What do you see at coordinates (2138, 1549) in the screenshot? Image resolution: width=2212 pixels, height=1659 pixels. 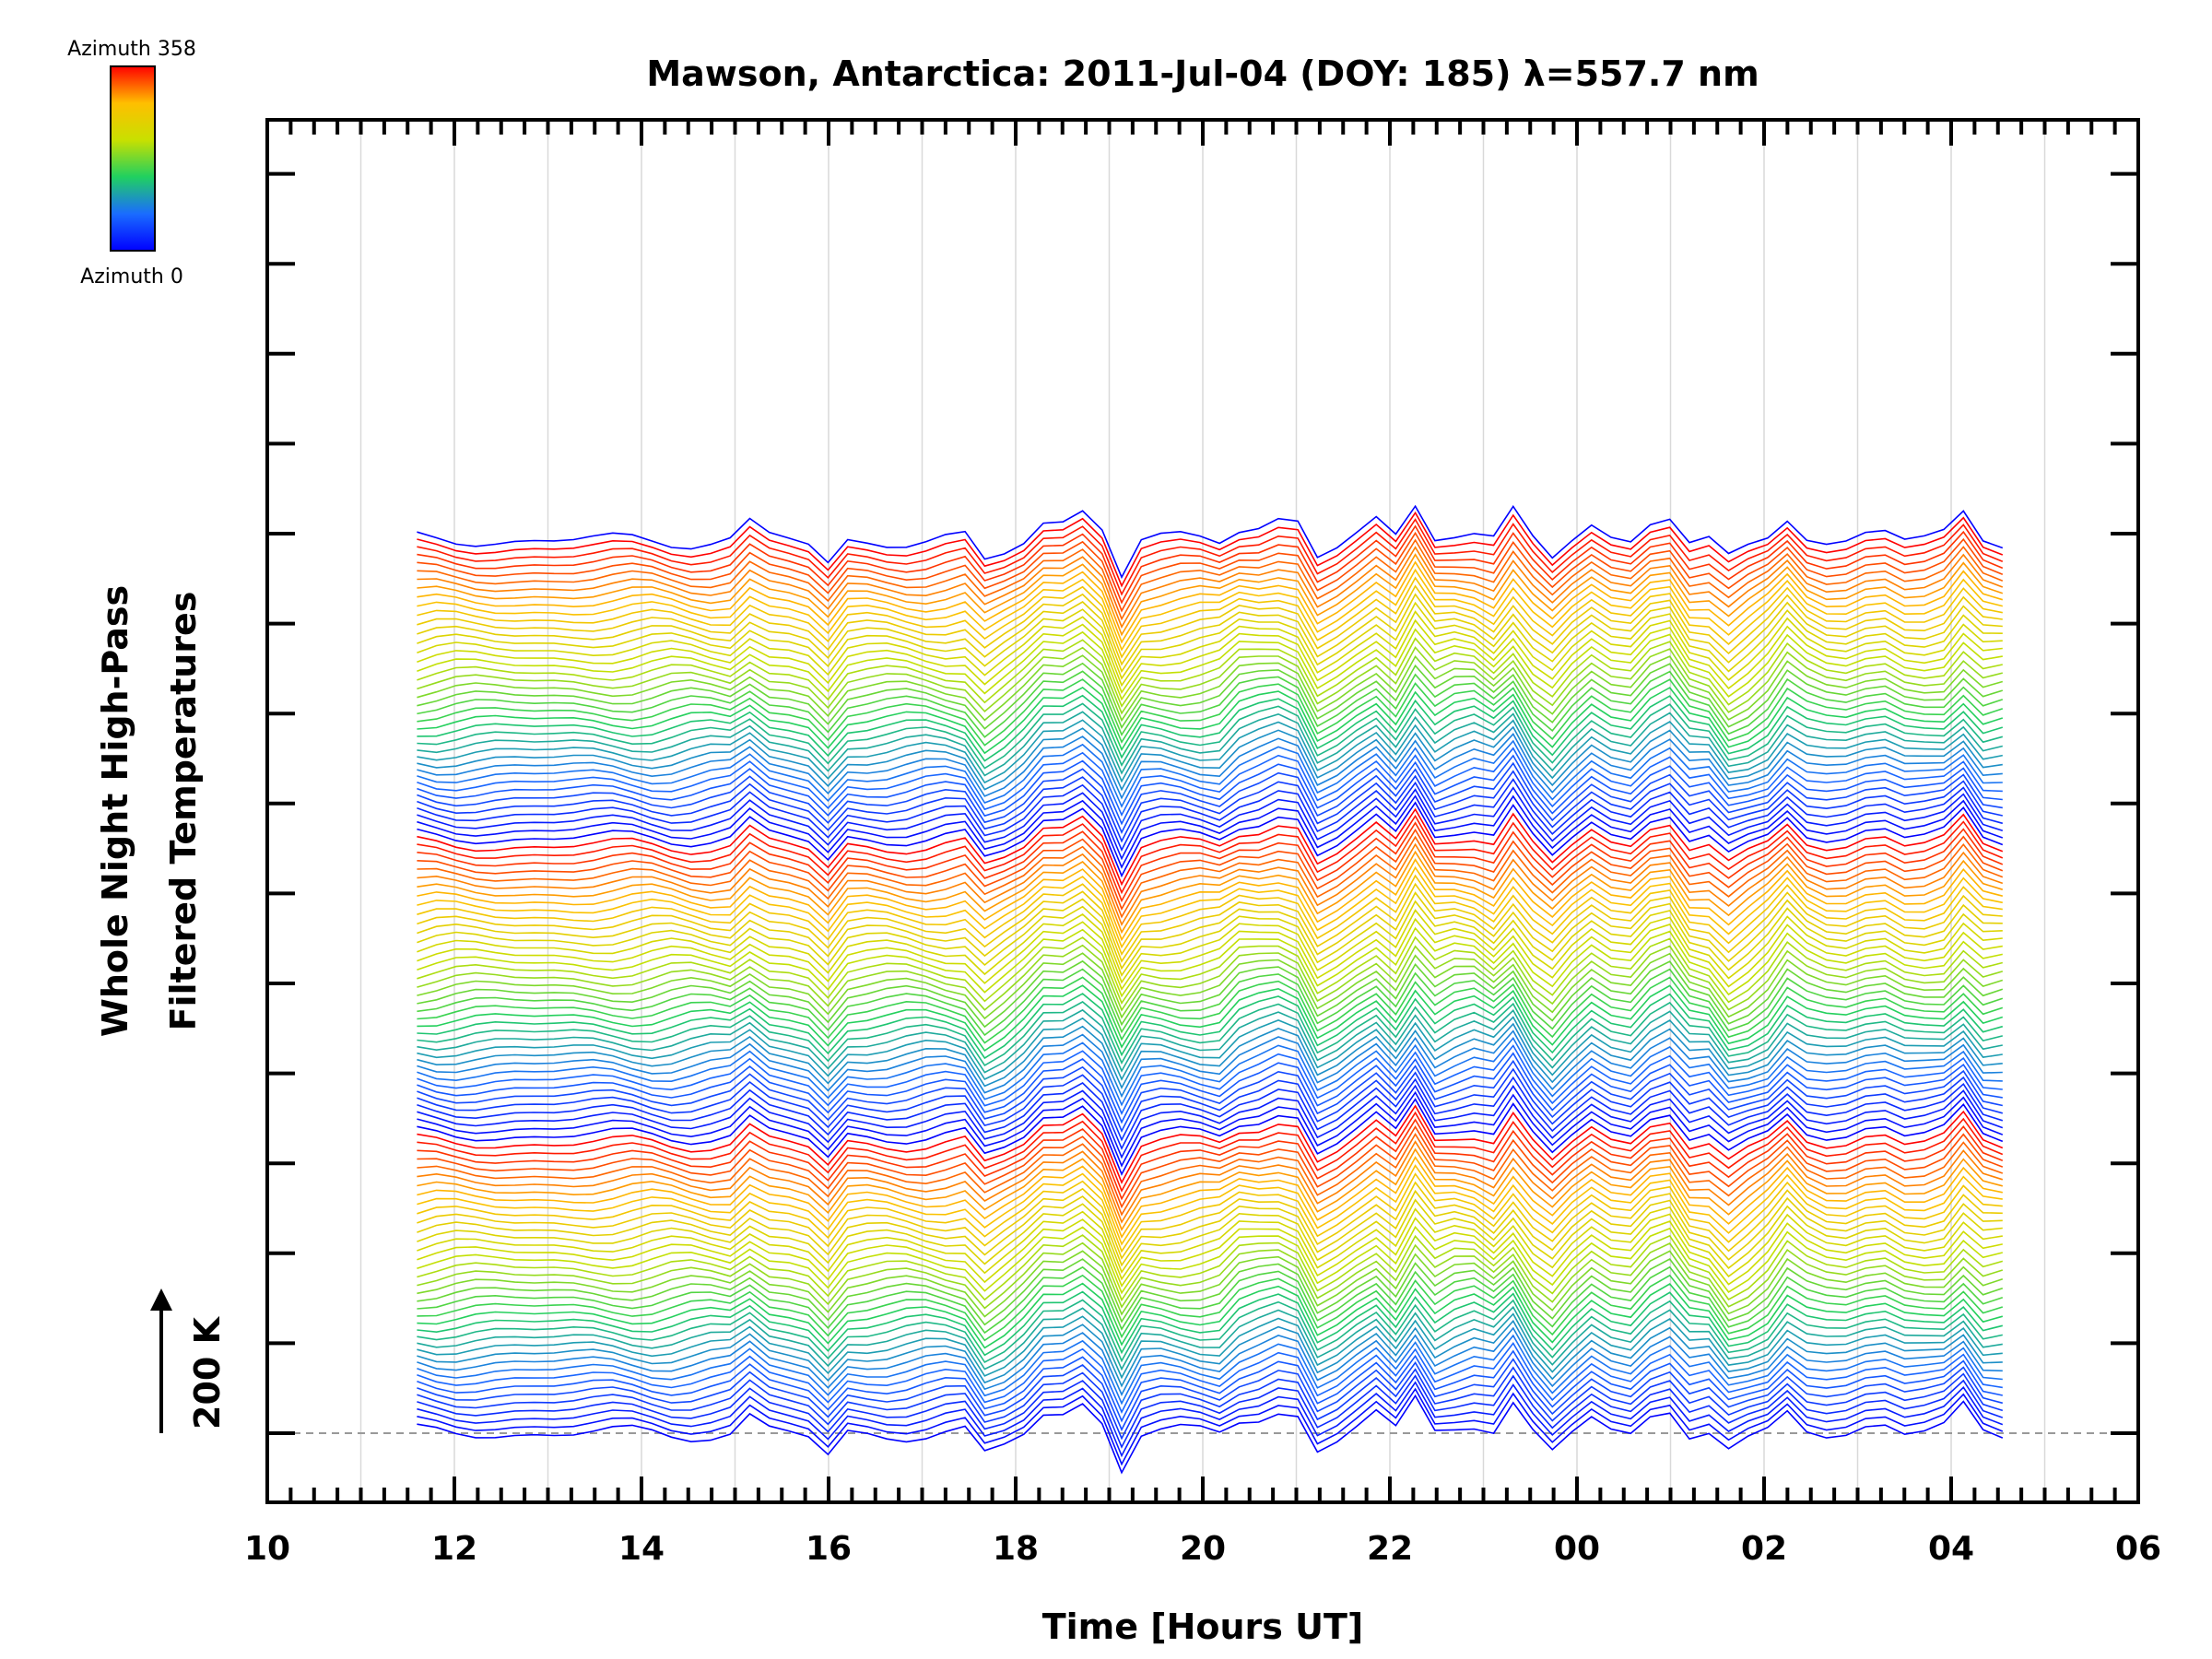 I see `x-tick-label: 06` at bounding box center [2138, 1549].